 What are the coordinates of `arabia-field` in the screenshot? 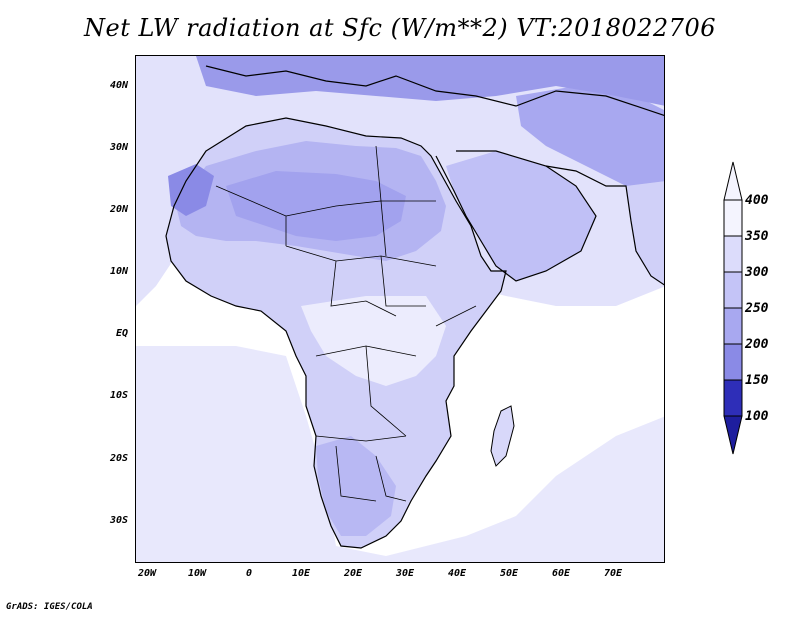 It's located at (521, 216).